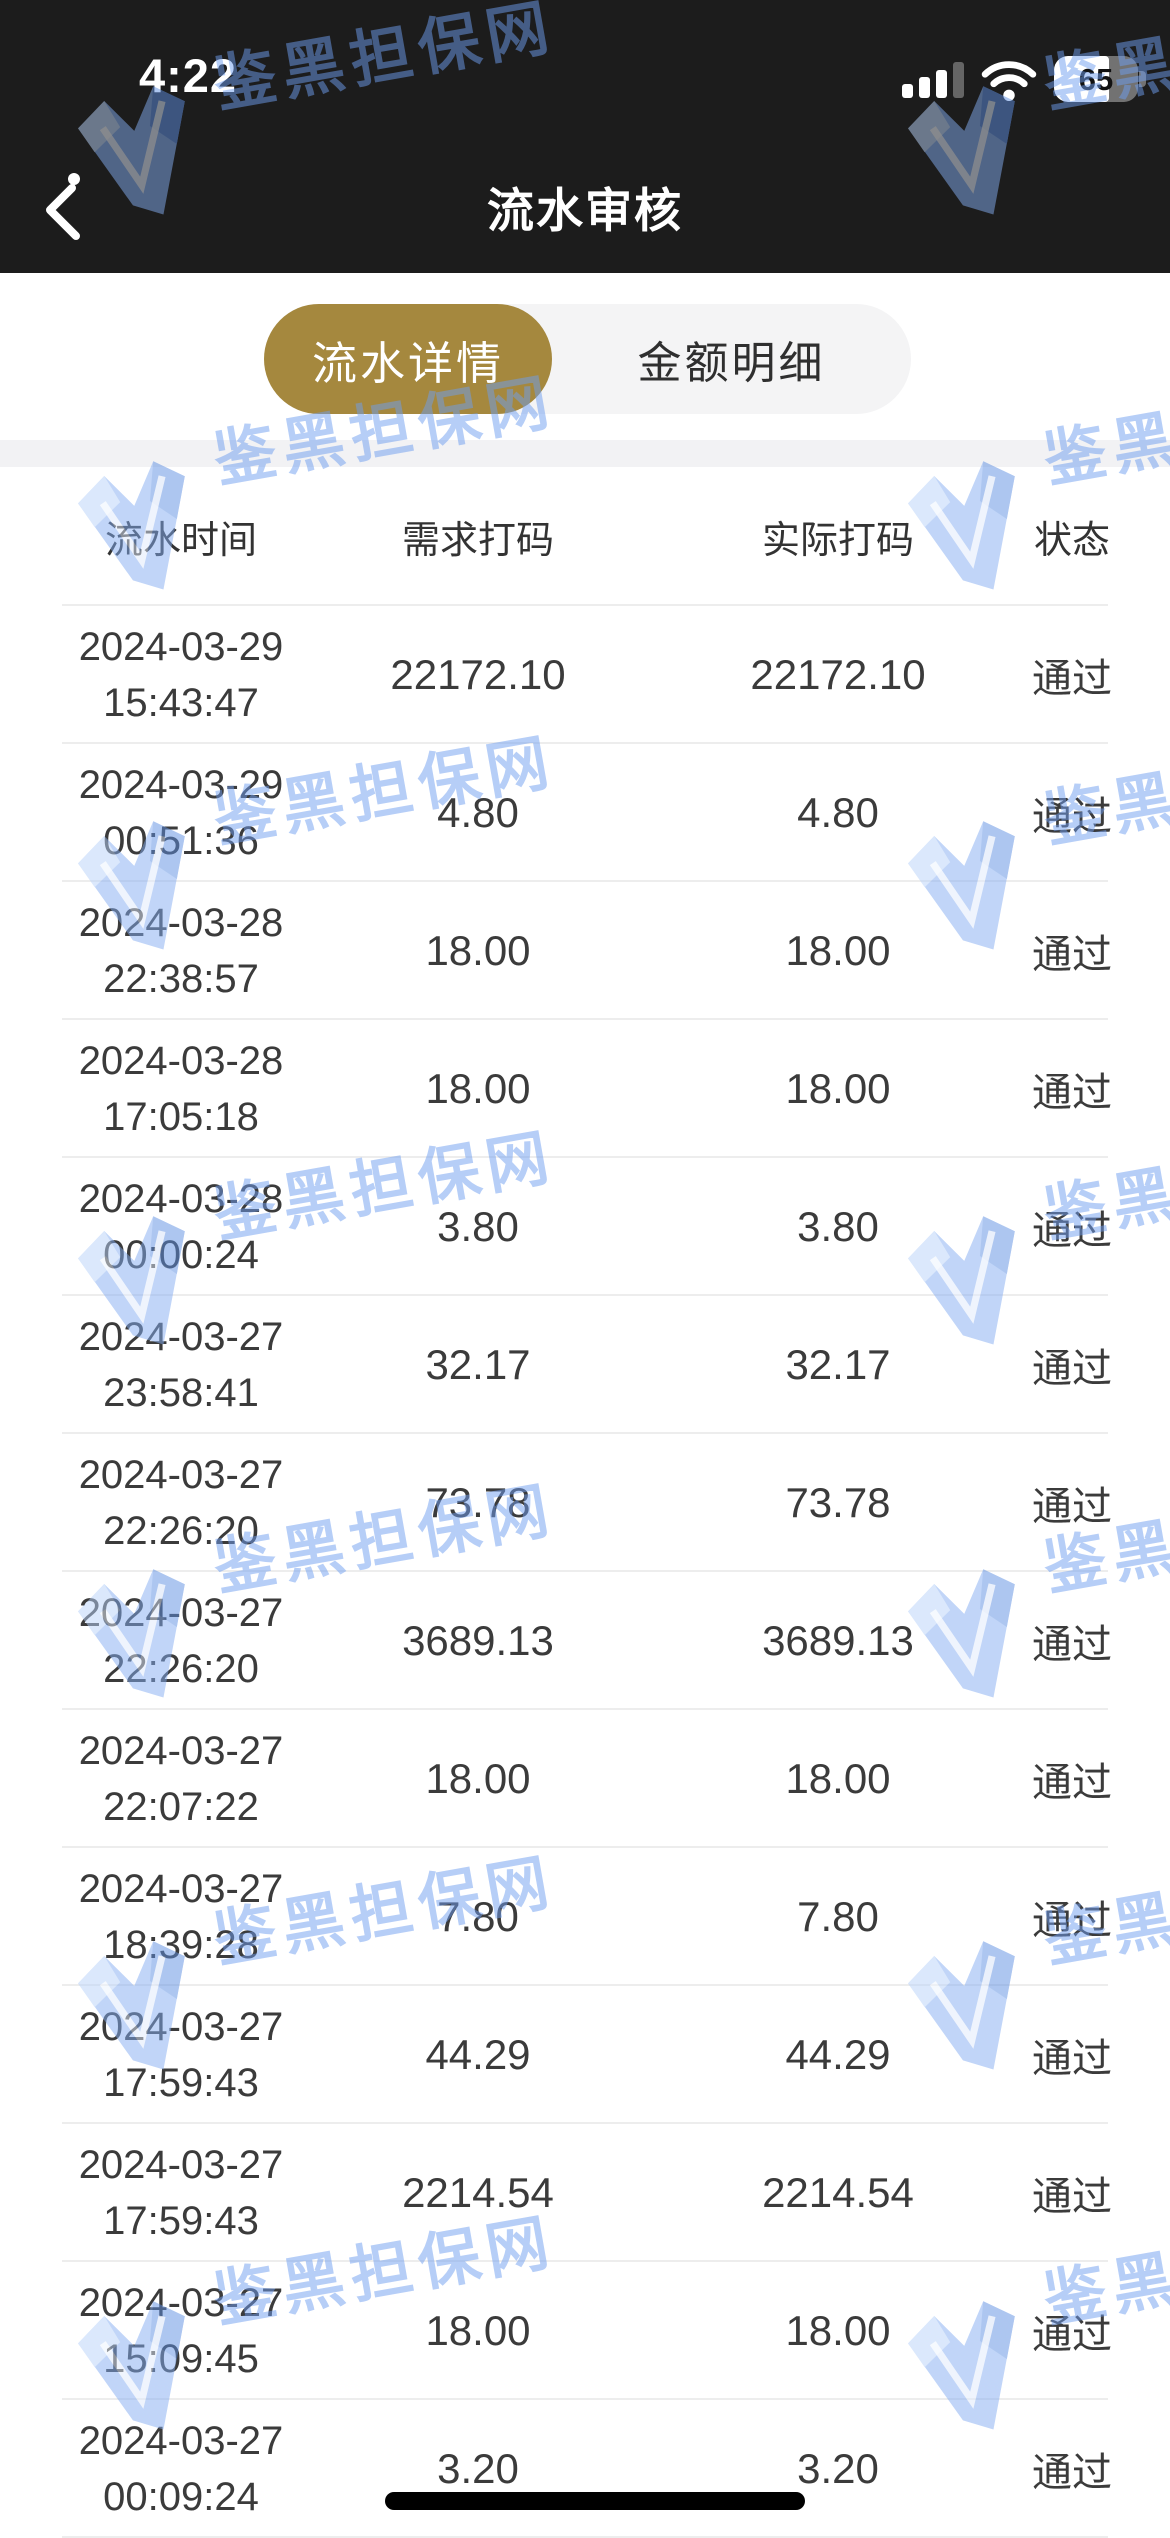 This screenshot has height=2538, width=1170. I want to click on cell-need-amount: 7.80, so click(478, 1916).